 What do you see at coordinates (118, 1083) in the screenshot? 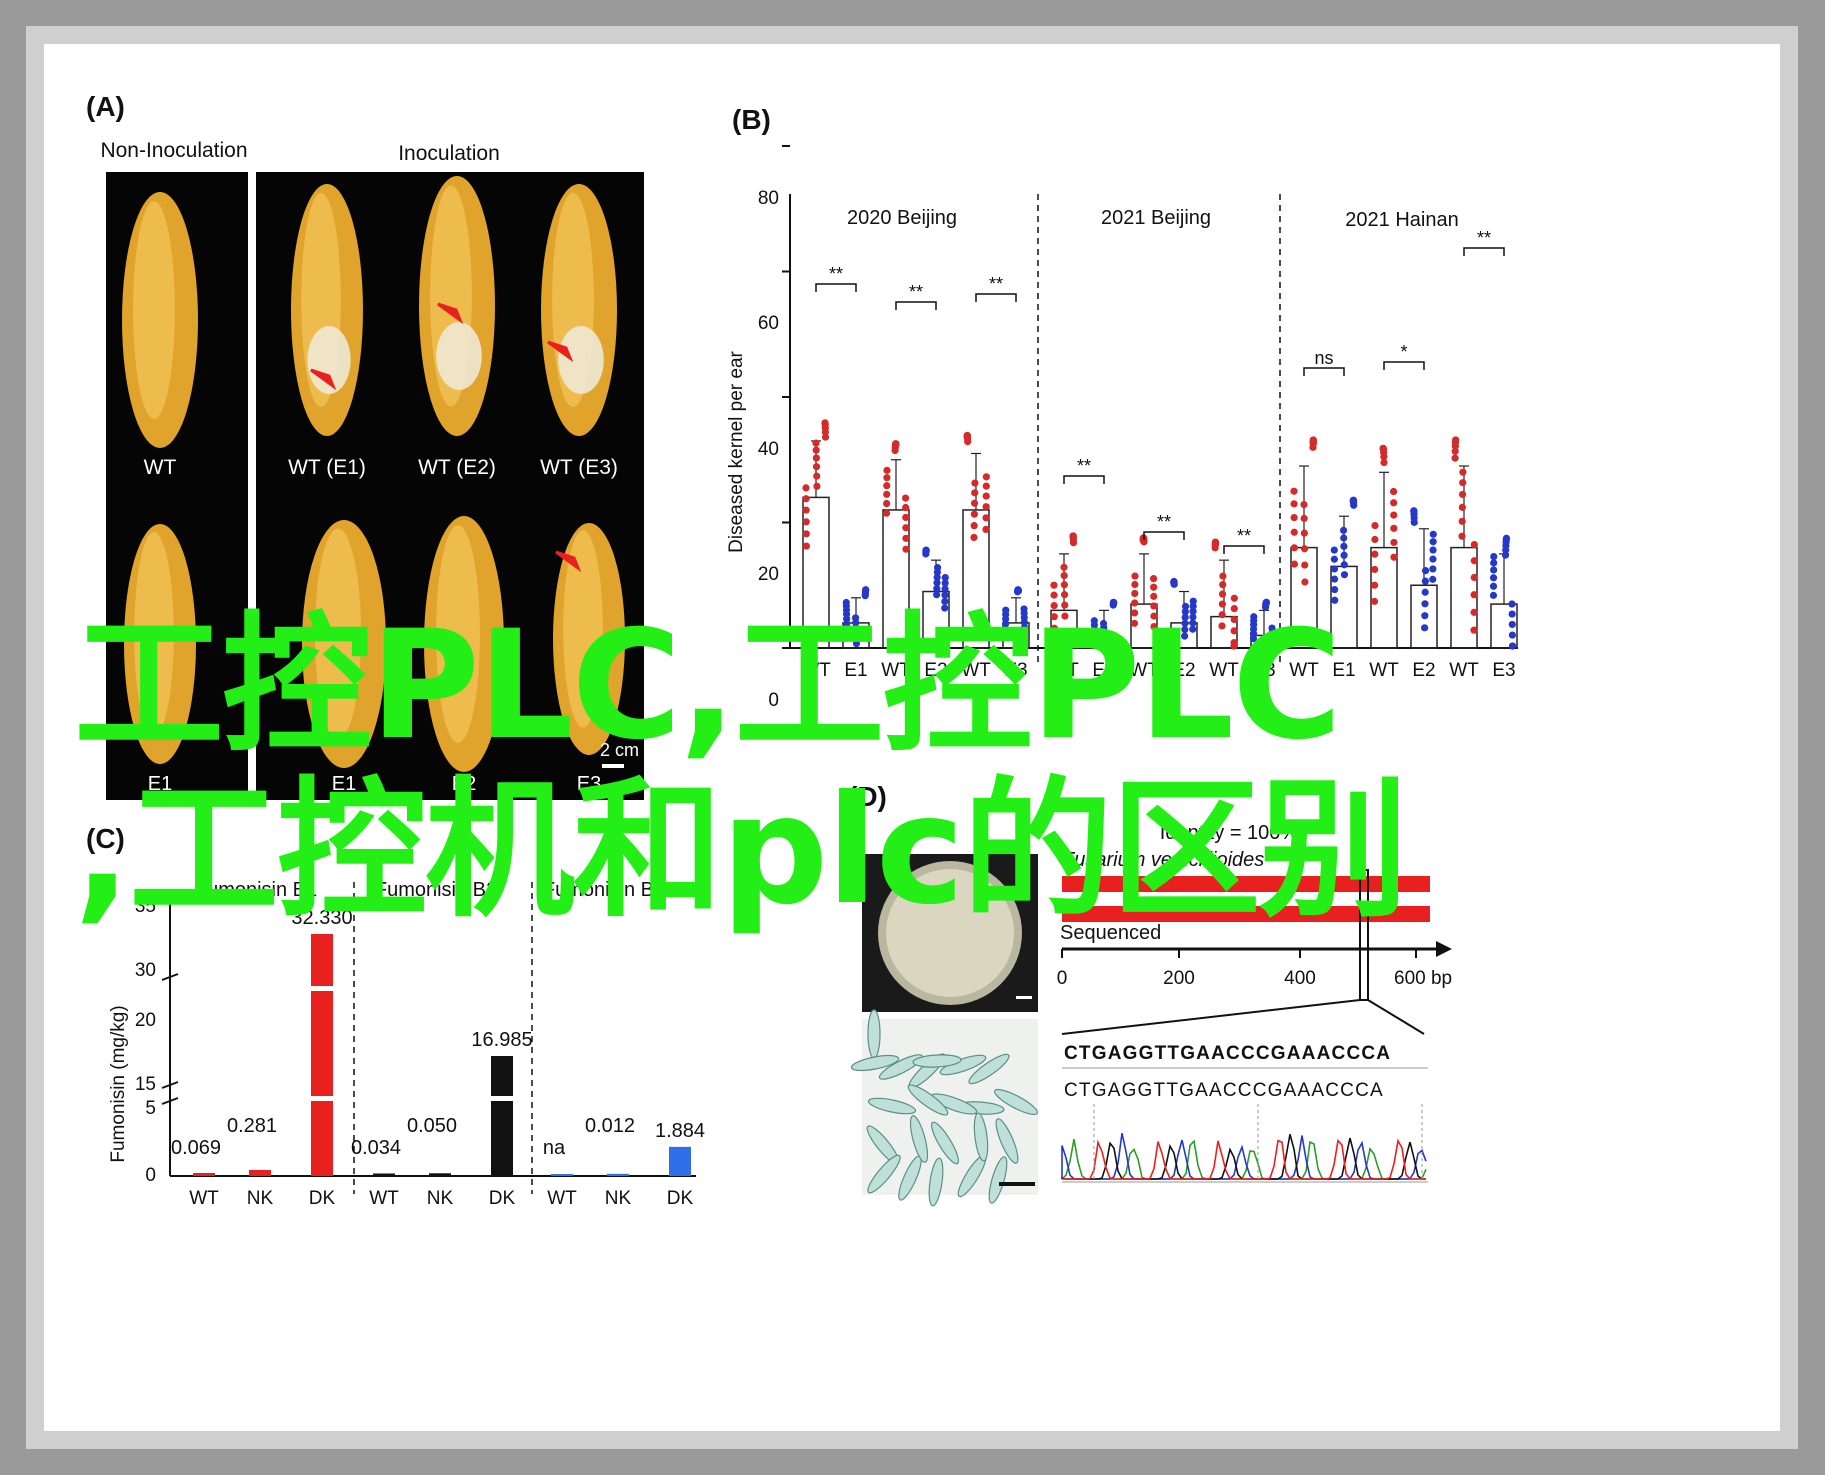
I see `panel-c-ylabel: Fumonisin (mg/kg)` at bounding box center [118, 1083].